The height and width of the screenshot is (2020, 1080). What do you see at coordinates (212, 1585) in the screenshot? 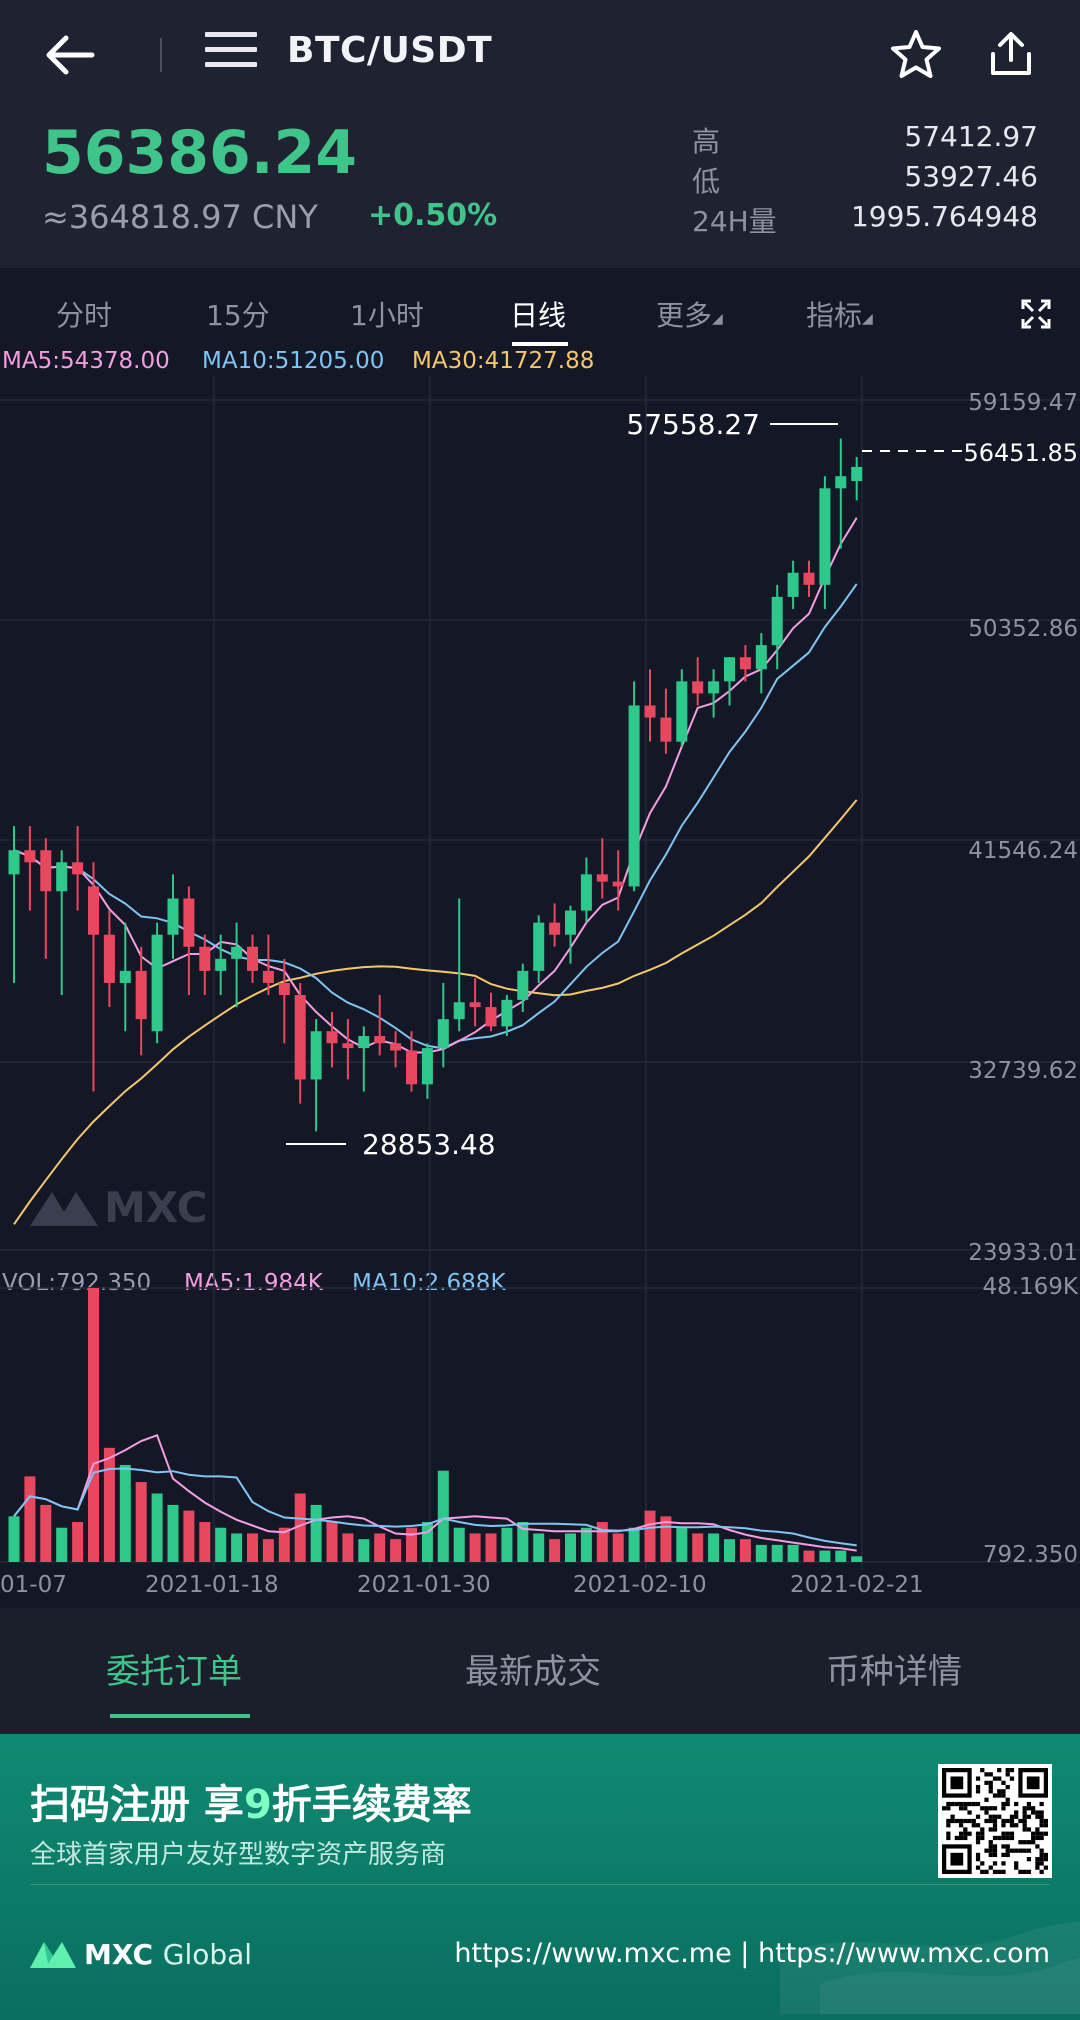
I see `date-tick: 2021-01-18` at bounding box center [212, 1585].